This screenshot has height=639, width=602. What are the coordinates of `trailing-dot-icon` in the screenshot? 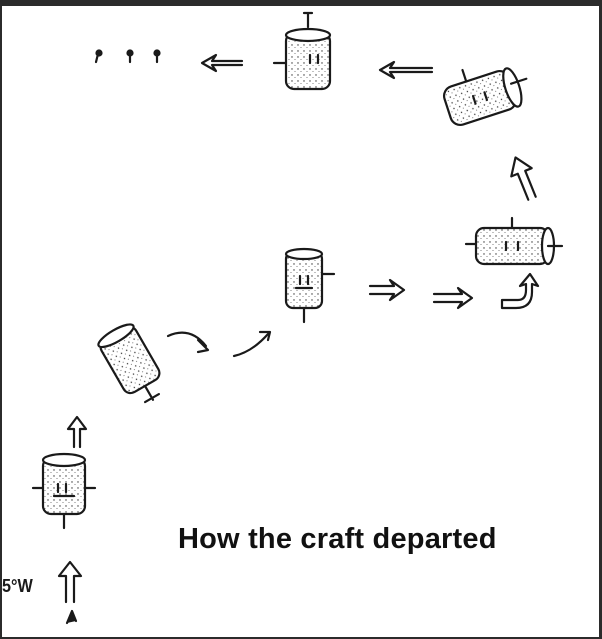 It's located at (127, 56).